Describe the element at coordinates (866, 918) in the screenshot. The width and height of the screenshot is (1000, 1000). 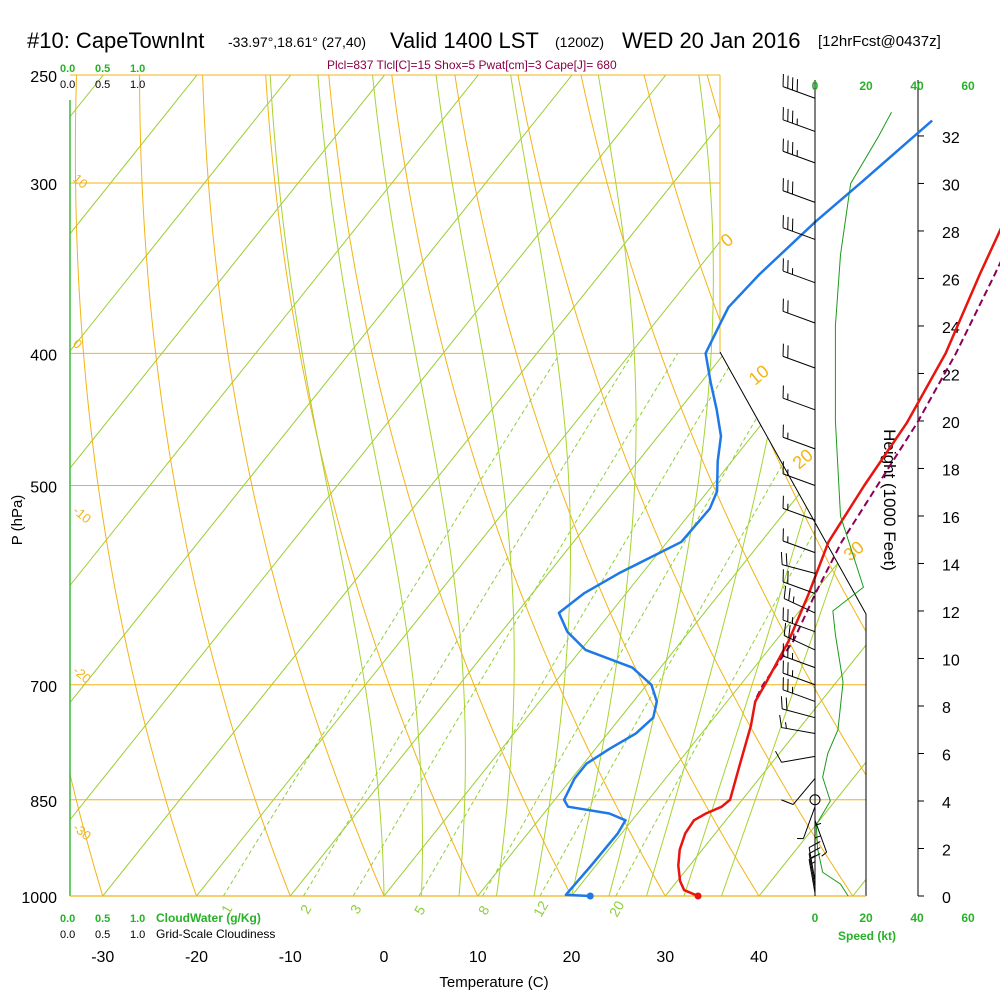
I see `wind-speed-tick-bottom: 20` at that location.